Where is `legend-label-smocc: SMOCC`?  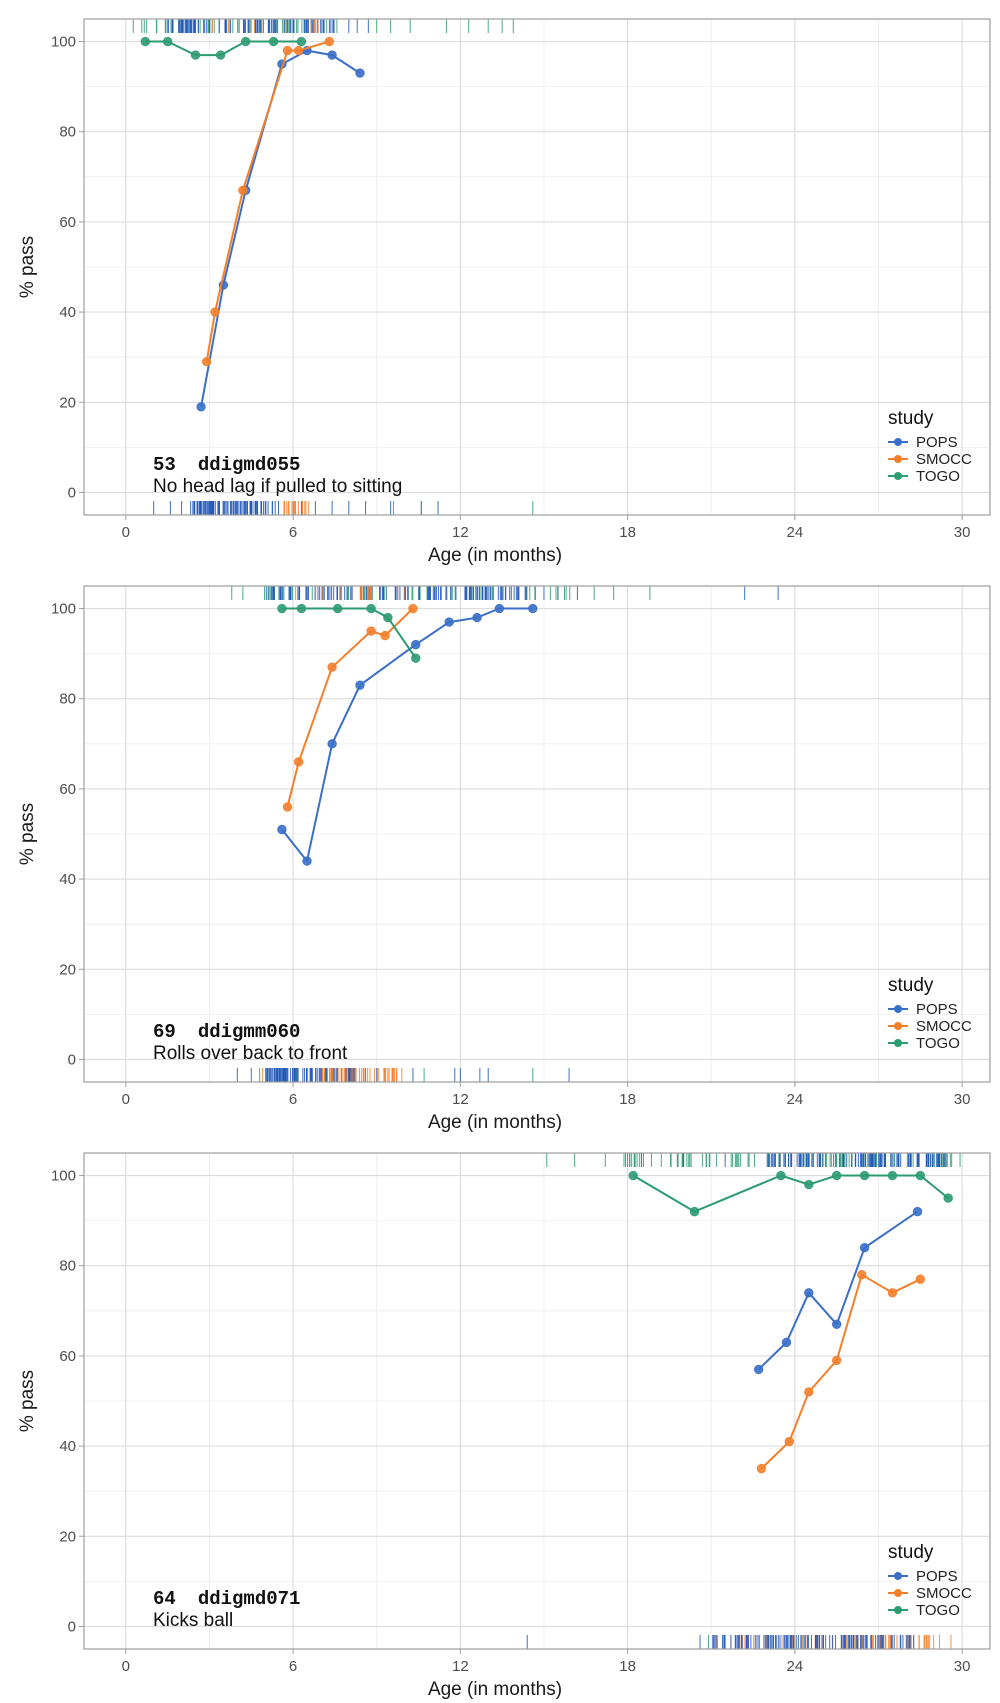 legend-label-smocc: SMOCC is located at coordinates (944, 1026).